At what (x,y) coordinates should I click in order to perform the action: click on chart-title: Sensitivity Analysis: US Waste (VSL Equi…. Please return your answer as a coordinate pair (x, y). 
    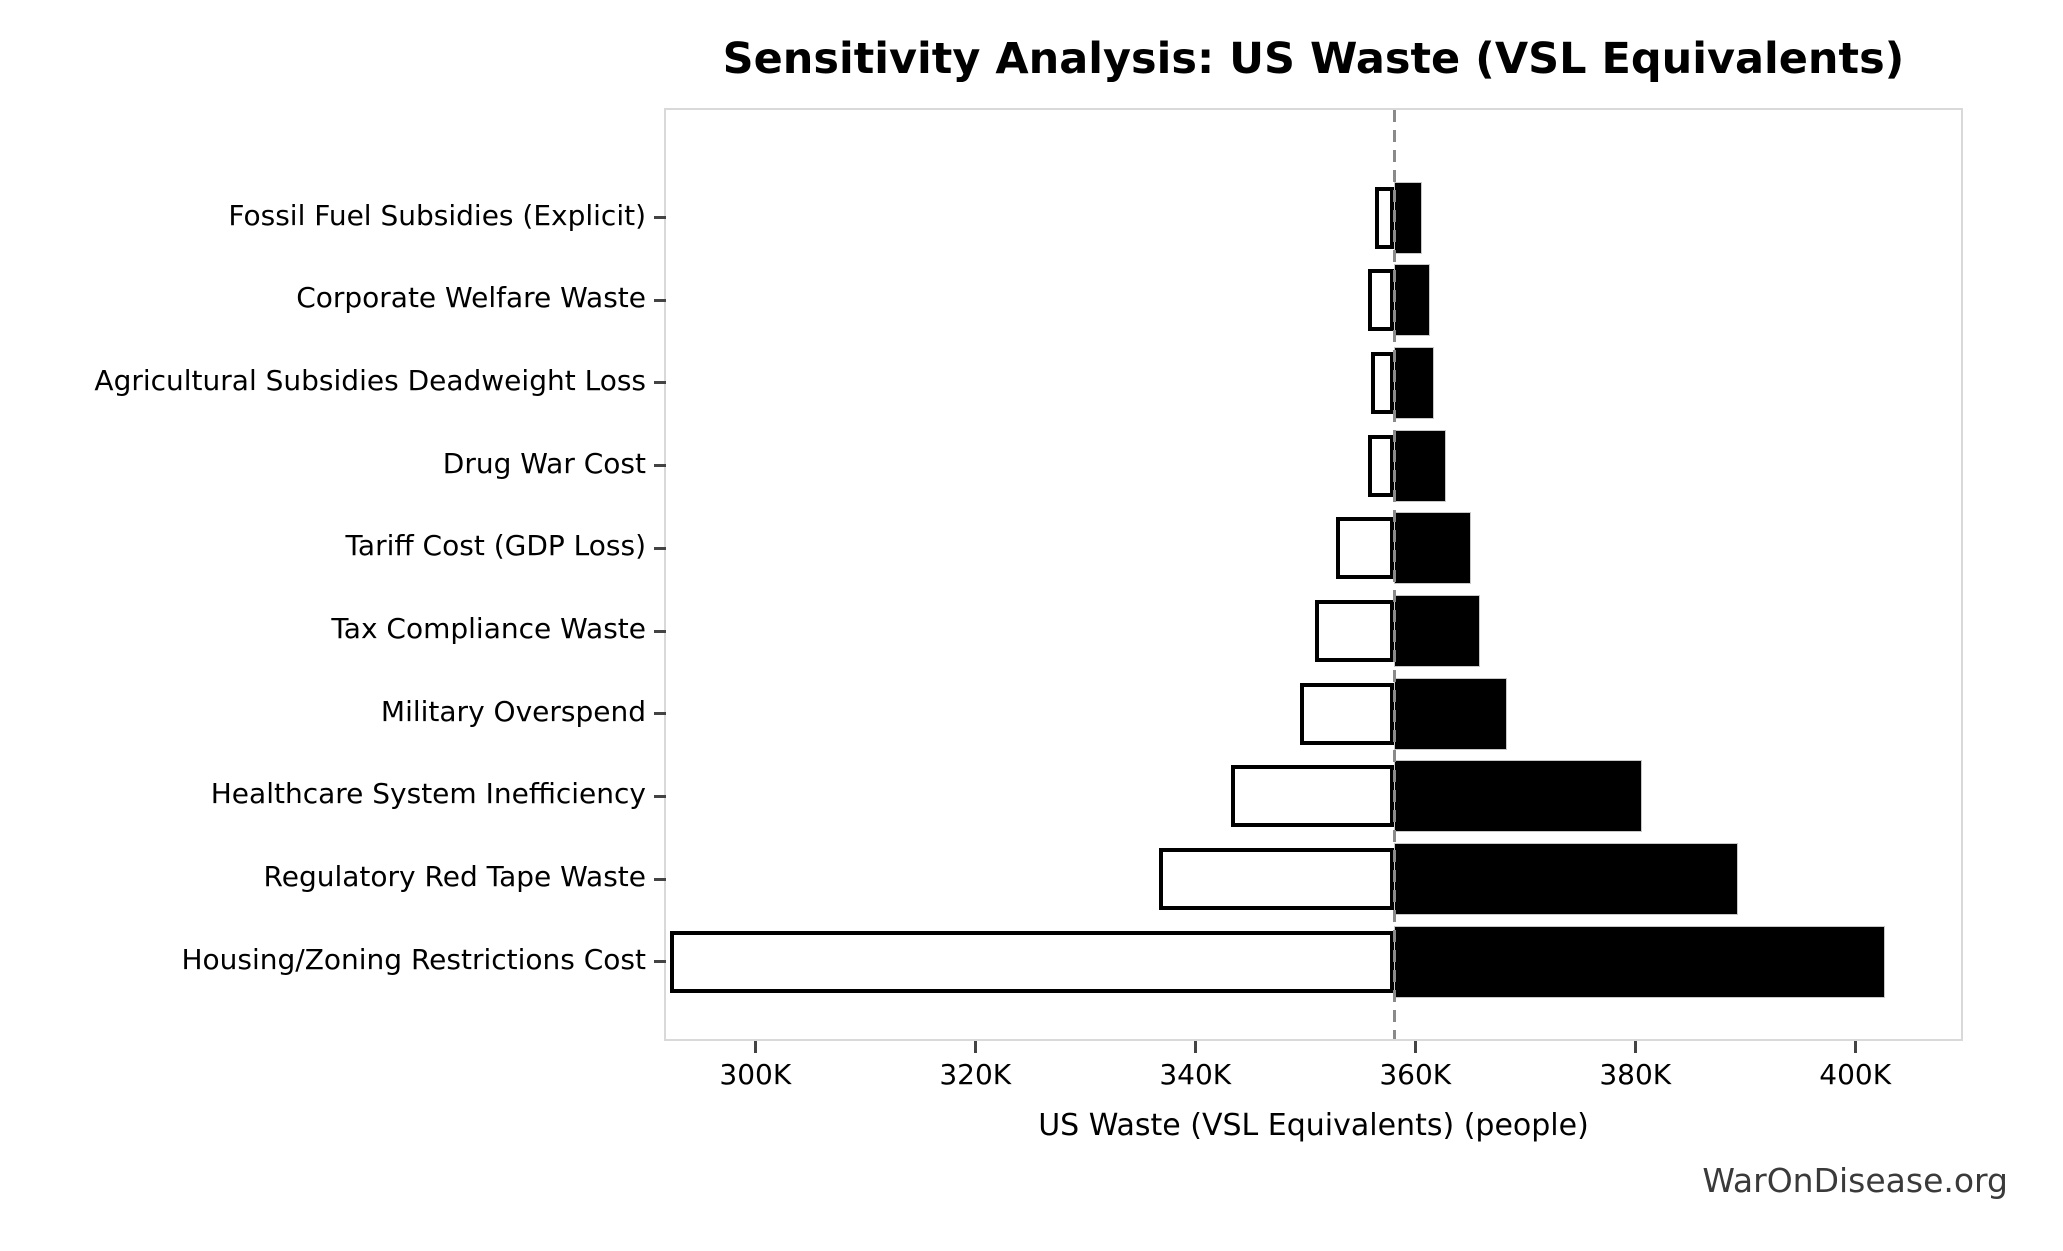
    Looking at the image, I should click on (1313, 59).